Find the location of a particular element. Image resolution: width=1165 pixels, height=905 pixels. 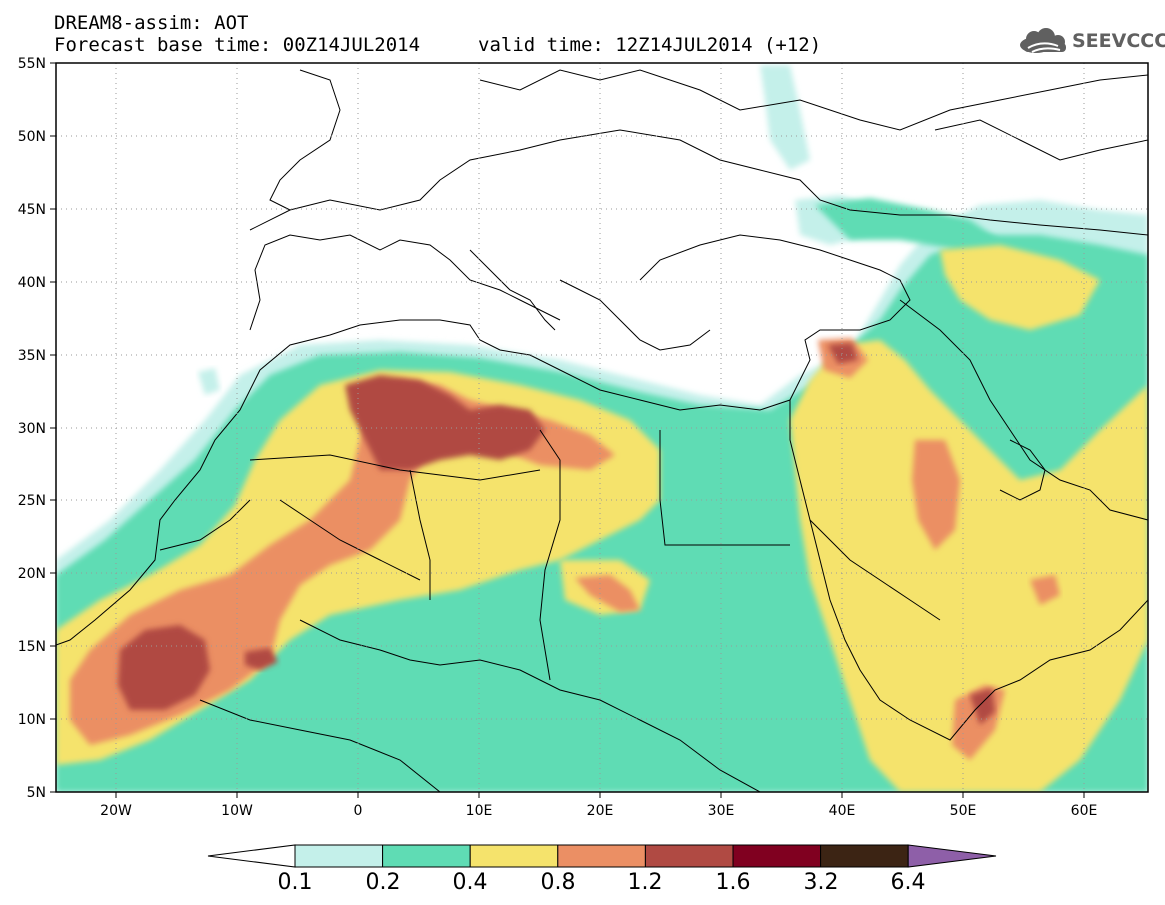

colorbar-label: 0.4 is located at coordinates (470, 882).